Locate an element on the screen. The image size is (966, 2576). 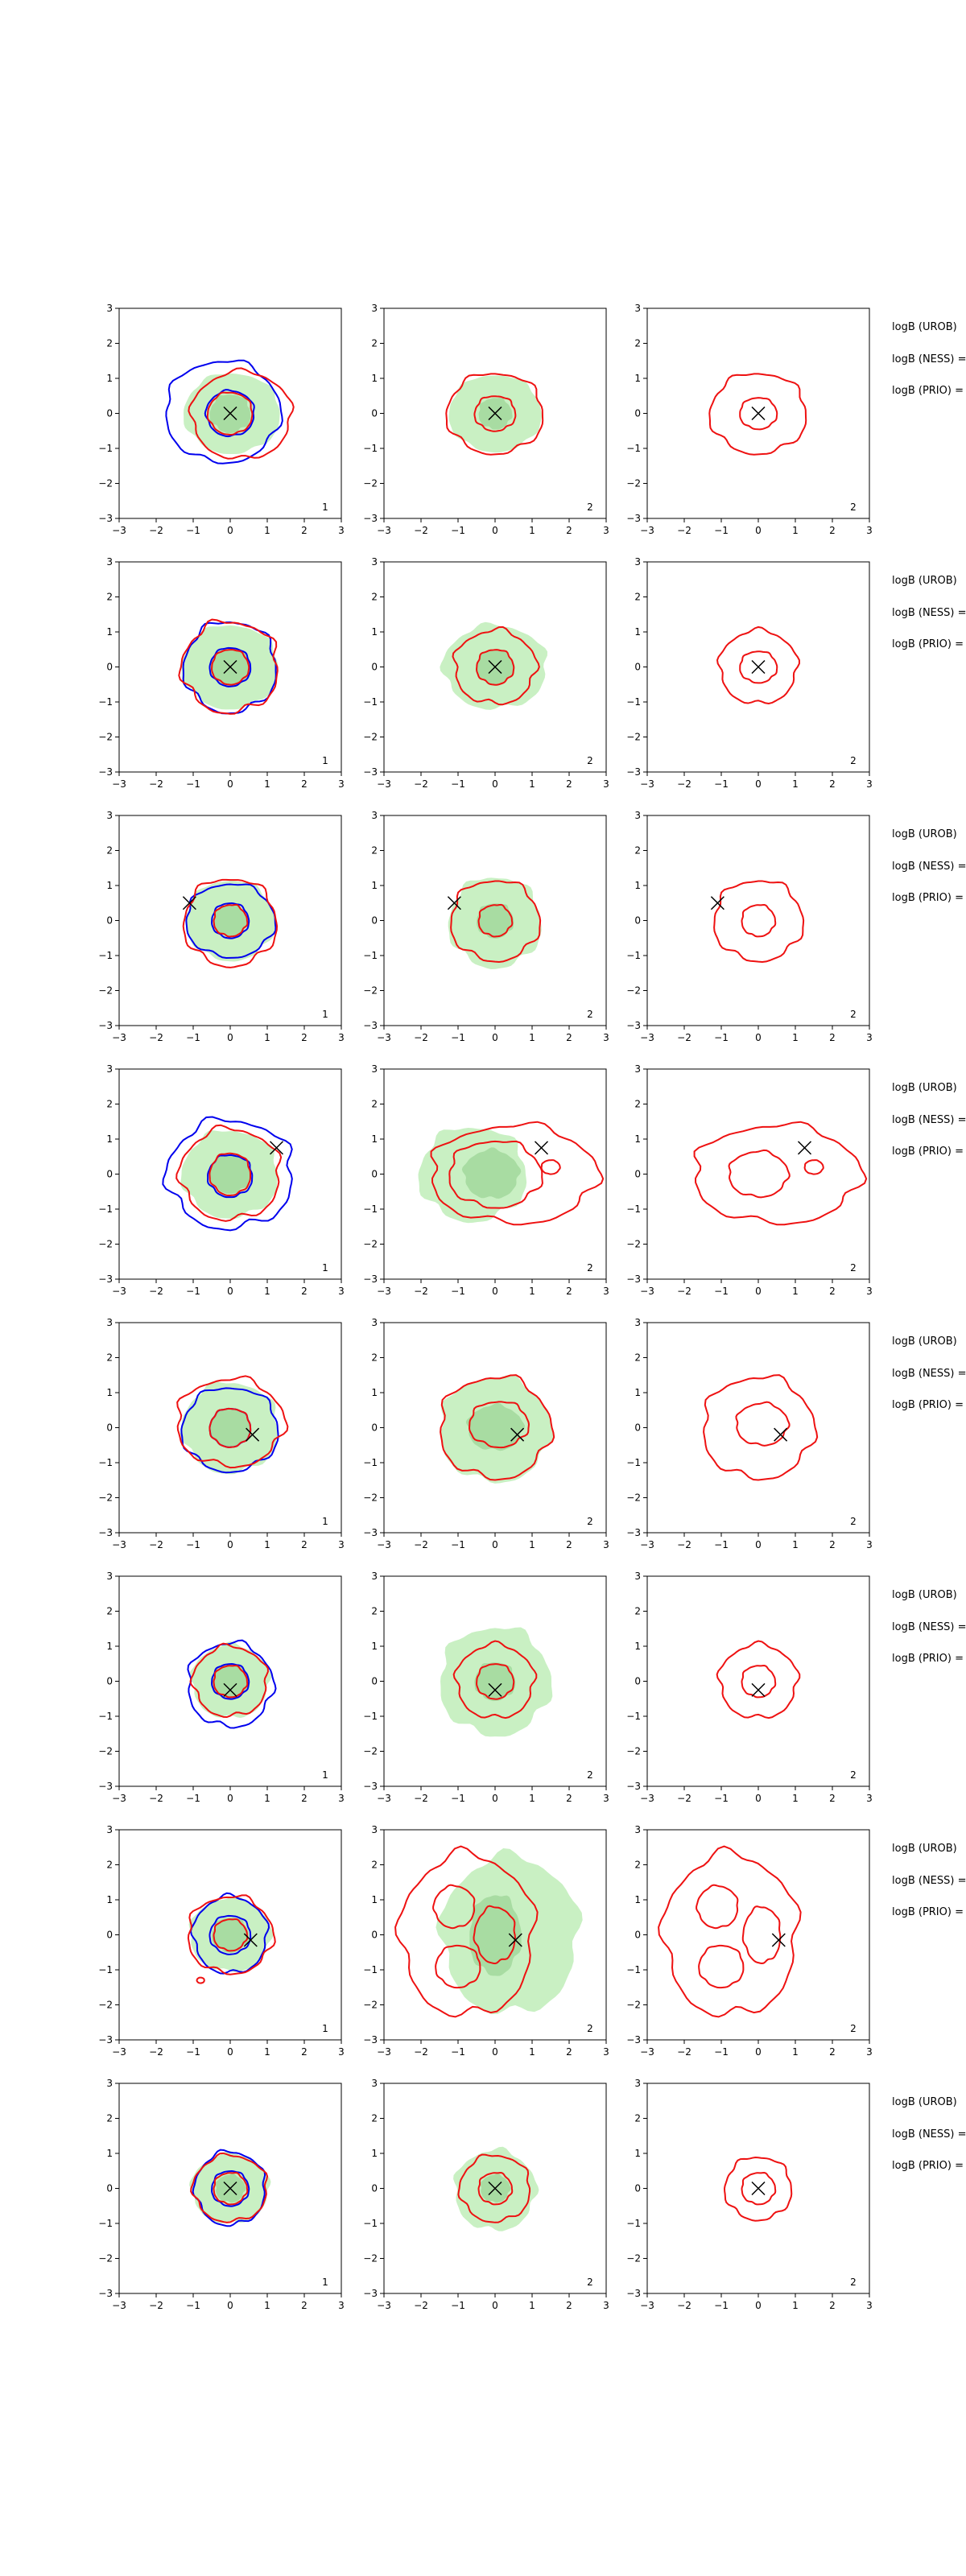
side-label: logB (UROB) is located at coordinates (925, 1341).